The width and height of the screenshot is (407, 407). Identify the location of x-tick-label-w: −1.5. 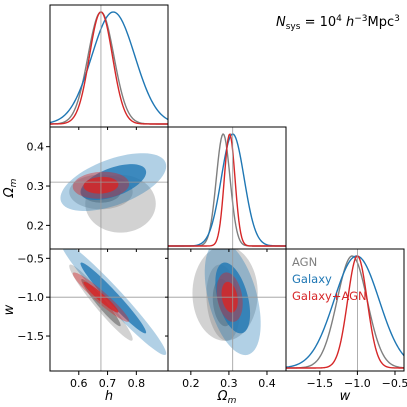
(319, 383).